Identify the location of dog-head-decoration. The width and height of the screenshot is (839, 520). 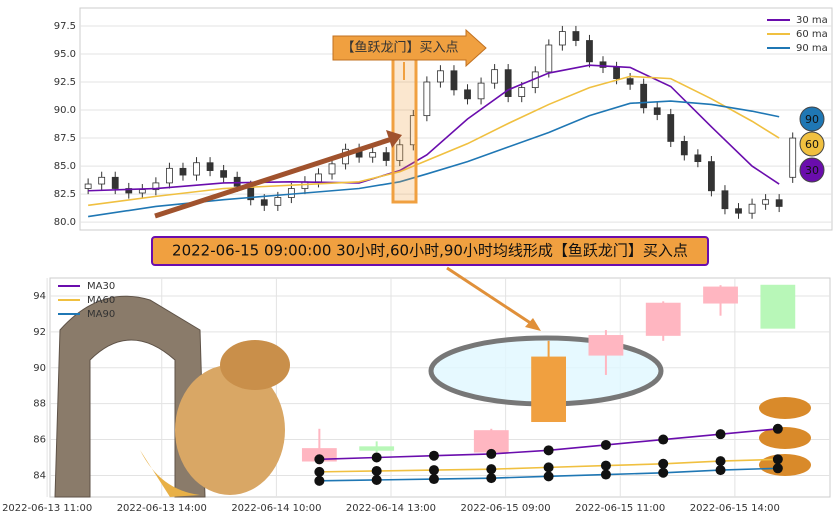
(255, 365).